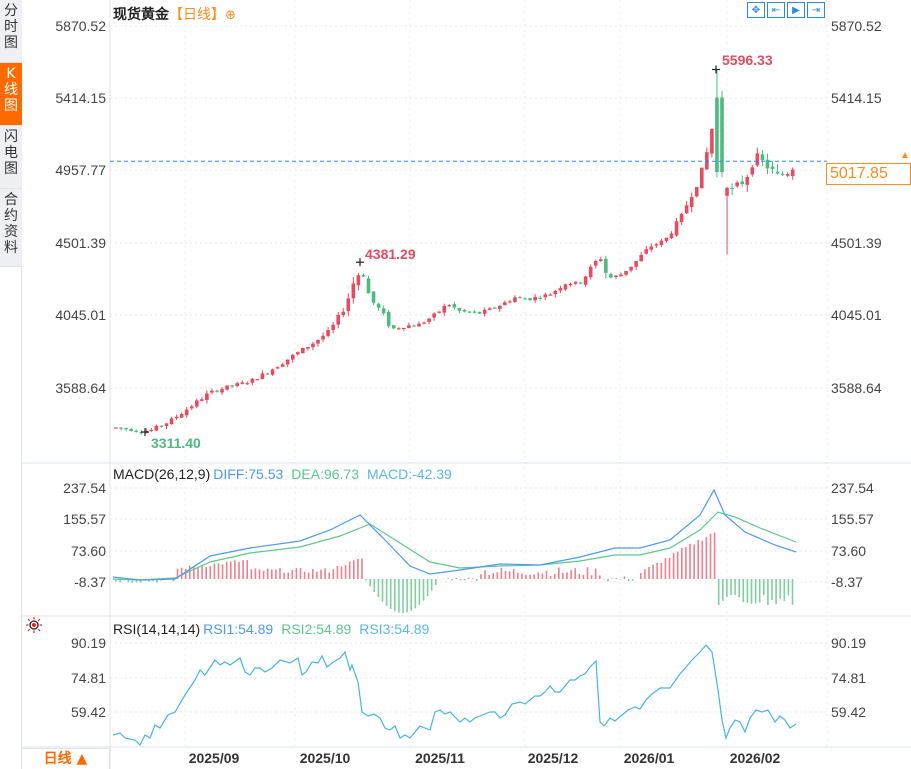 This screenshot has height=769, width=911. What do you see at coordinates (390, 254) in the screenshot?
I see `local-high-label: 4381.29` at bounding box center [390, 254].